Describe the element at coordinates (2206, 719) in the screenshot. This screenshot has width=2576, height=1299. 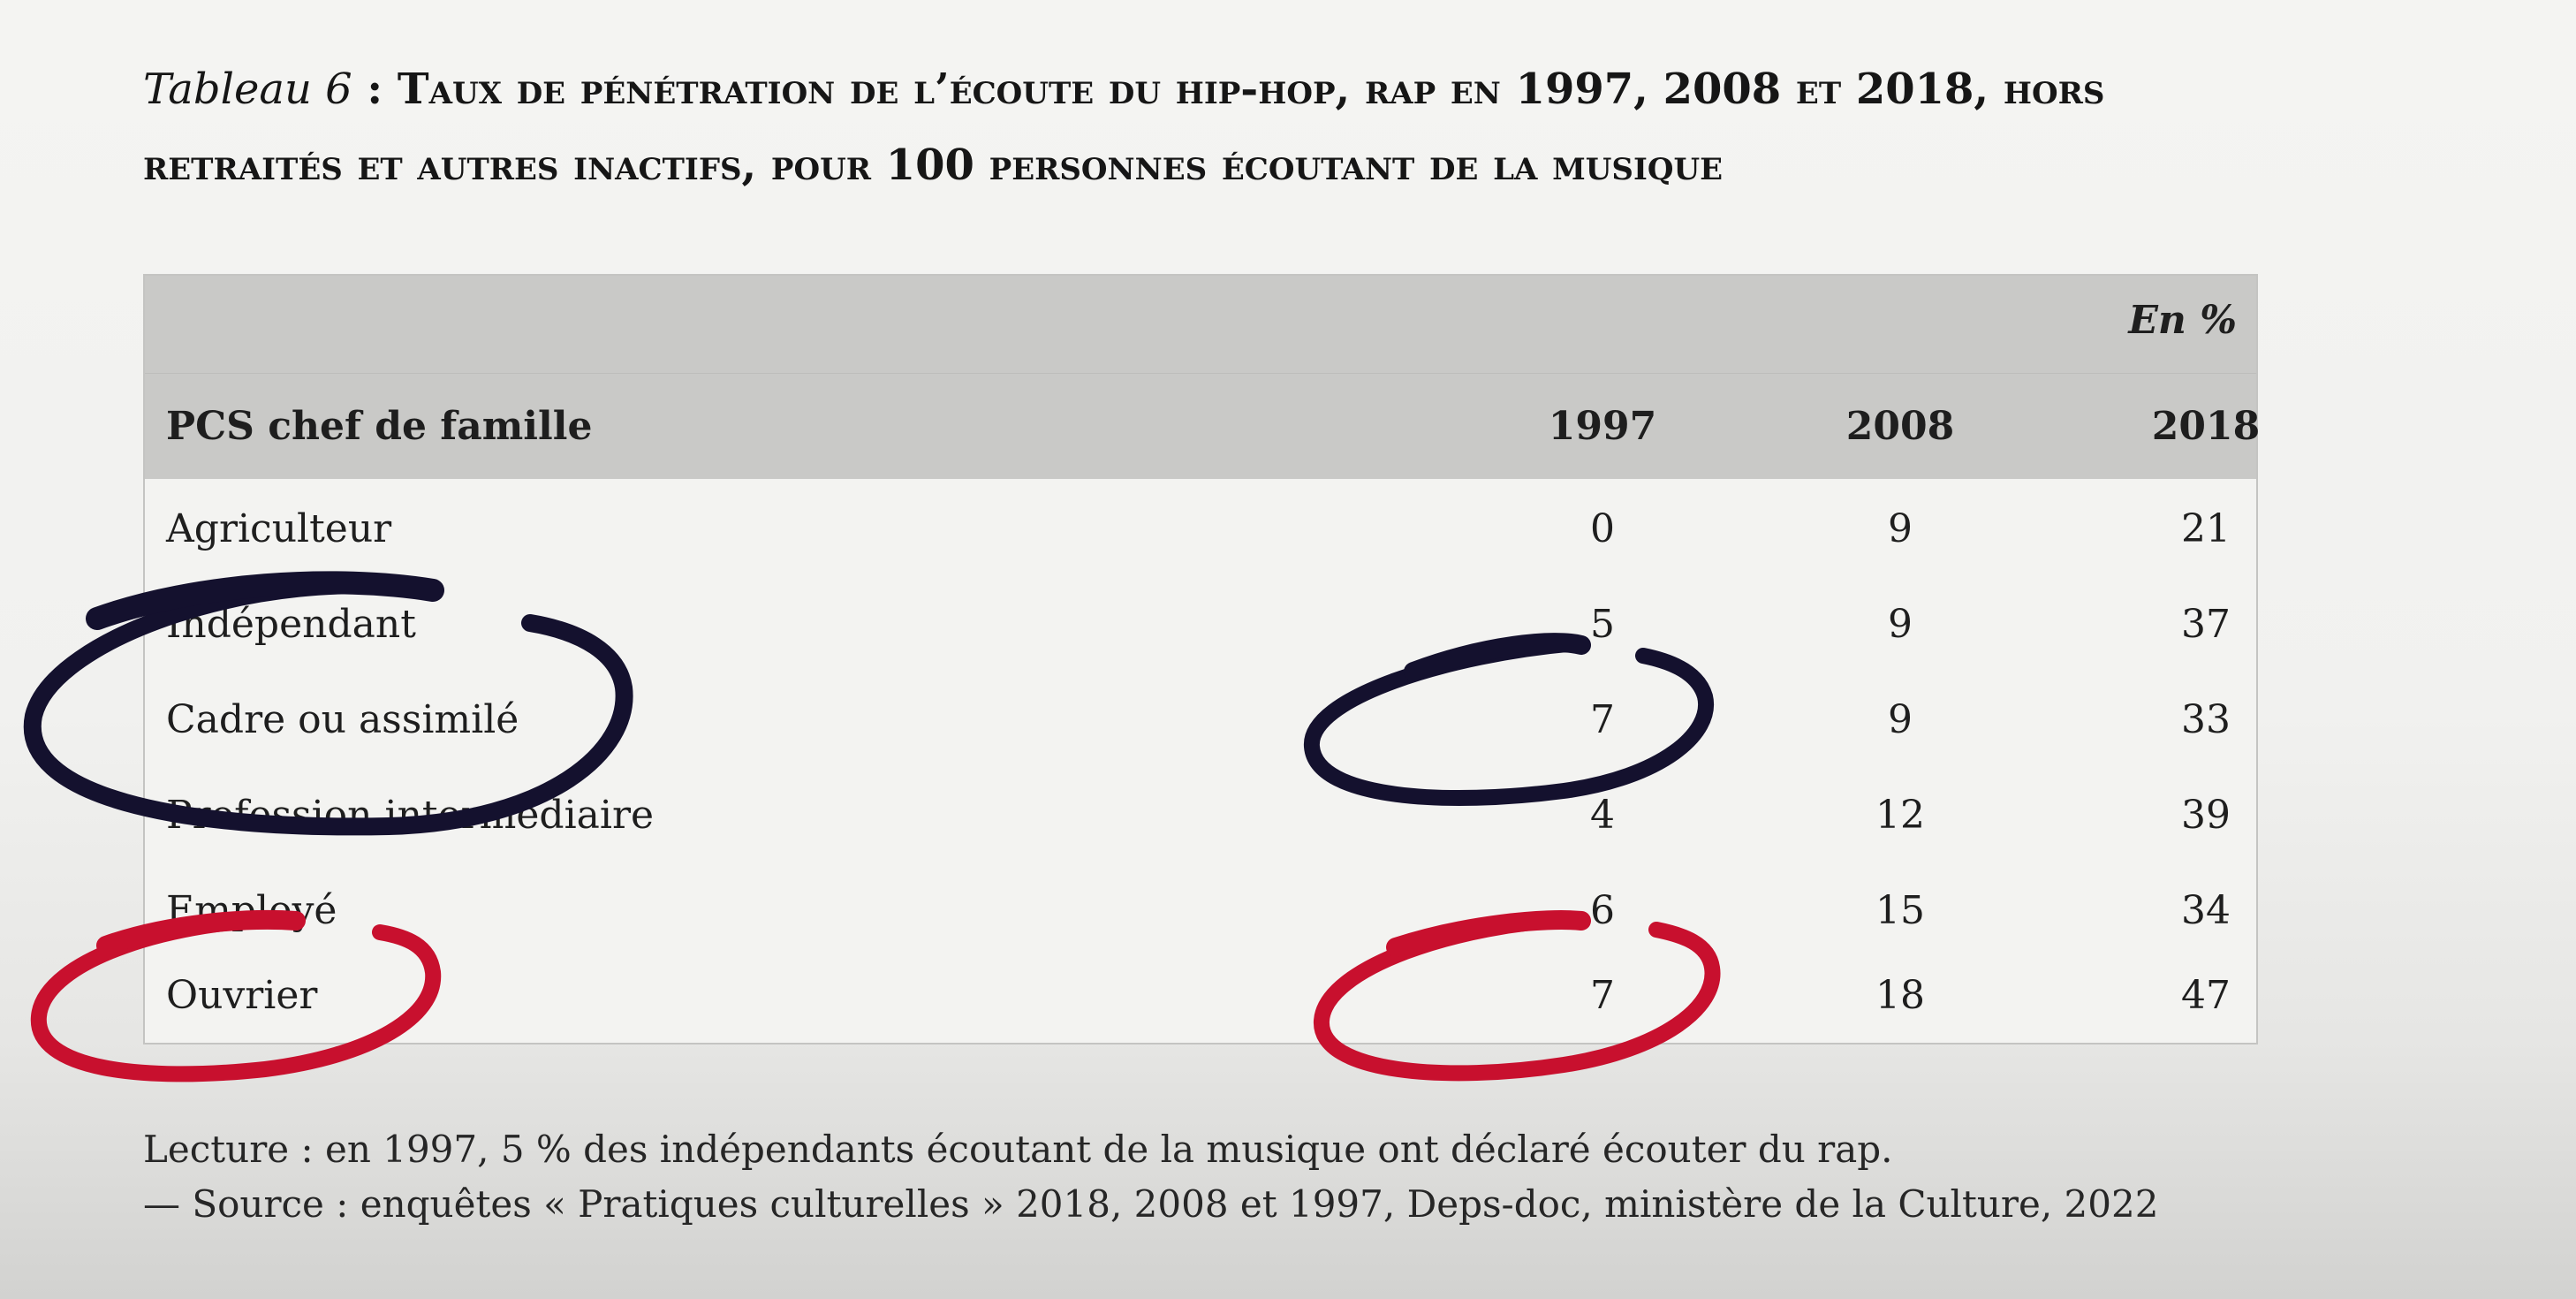
I see `cell-2018: 33` at that location.